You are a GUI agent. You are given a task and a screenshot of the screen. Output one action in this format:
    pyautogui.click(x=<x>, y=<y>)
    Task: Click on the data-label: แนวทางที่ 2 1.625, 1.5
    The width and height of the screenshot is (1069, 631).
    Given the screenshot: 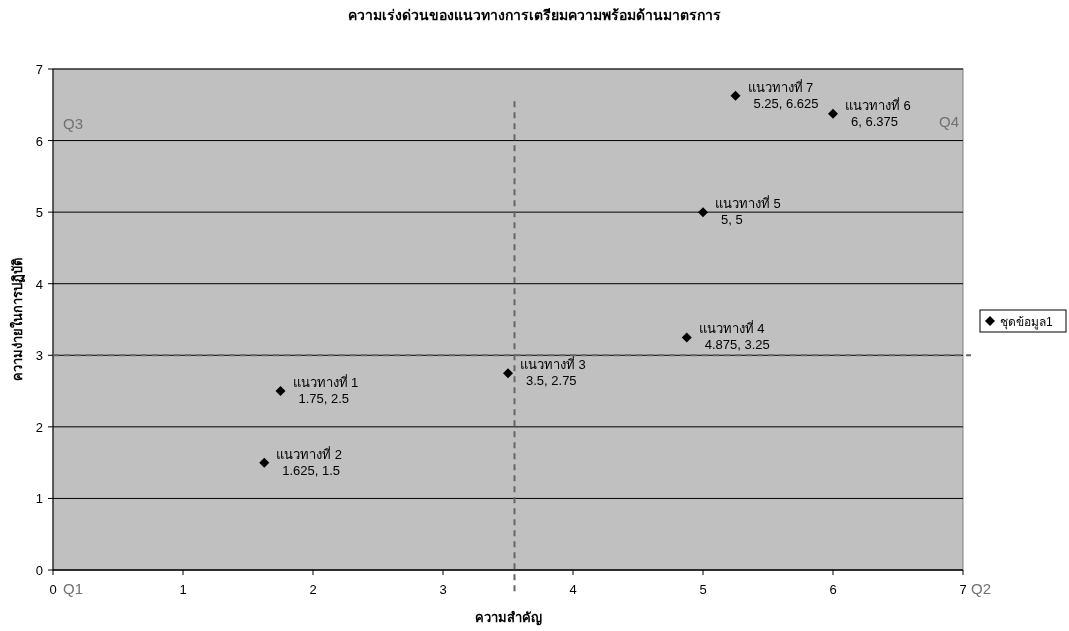 What is the action you would take?
    pyautogui.click(x=309, y=461)
    